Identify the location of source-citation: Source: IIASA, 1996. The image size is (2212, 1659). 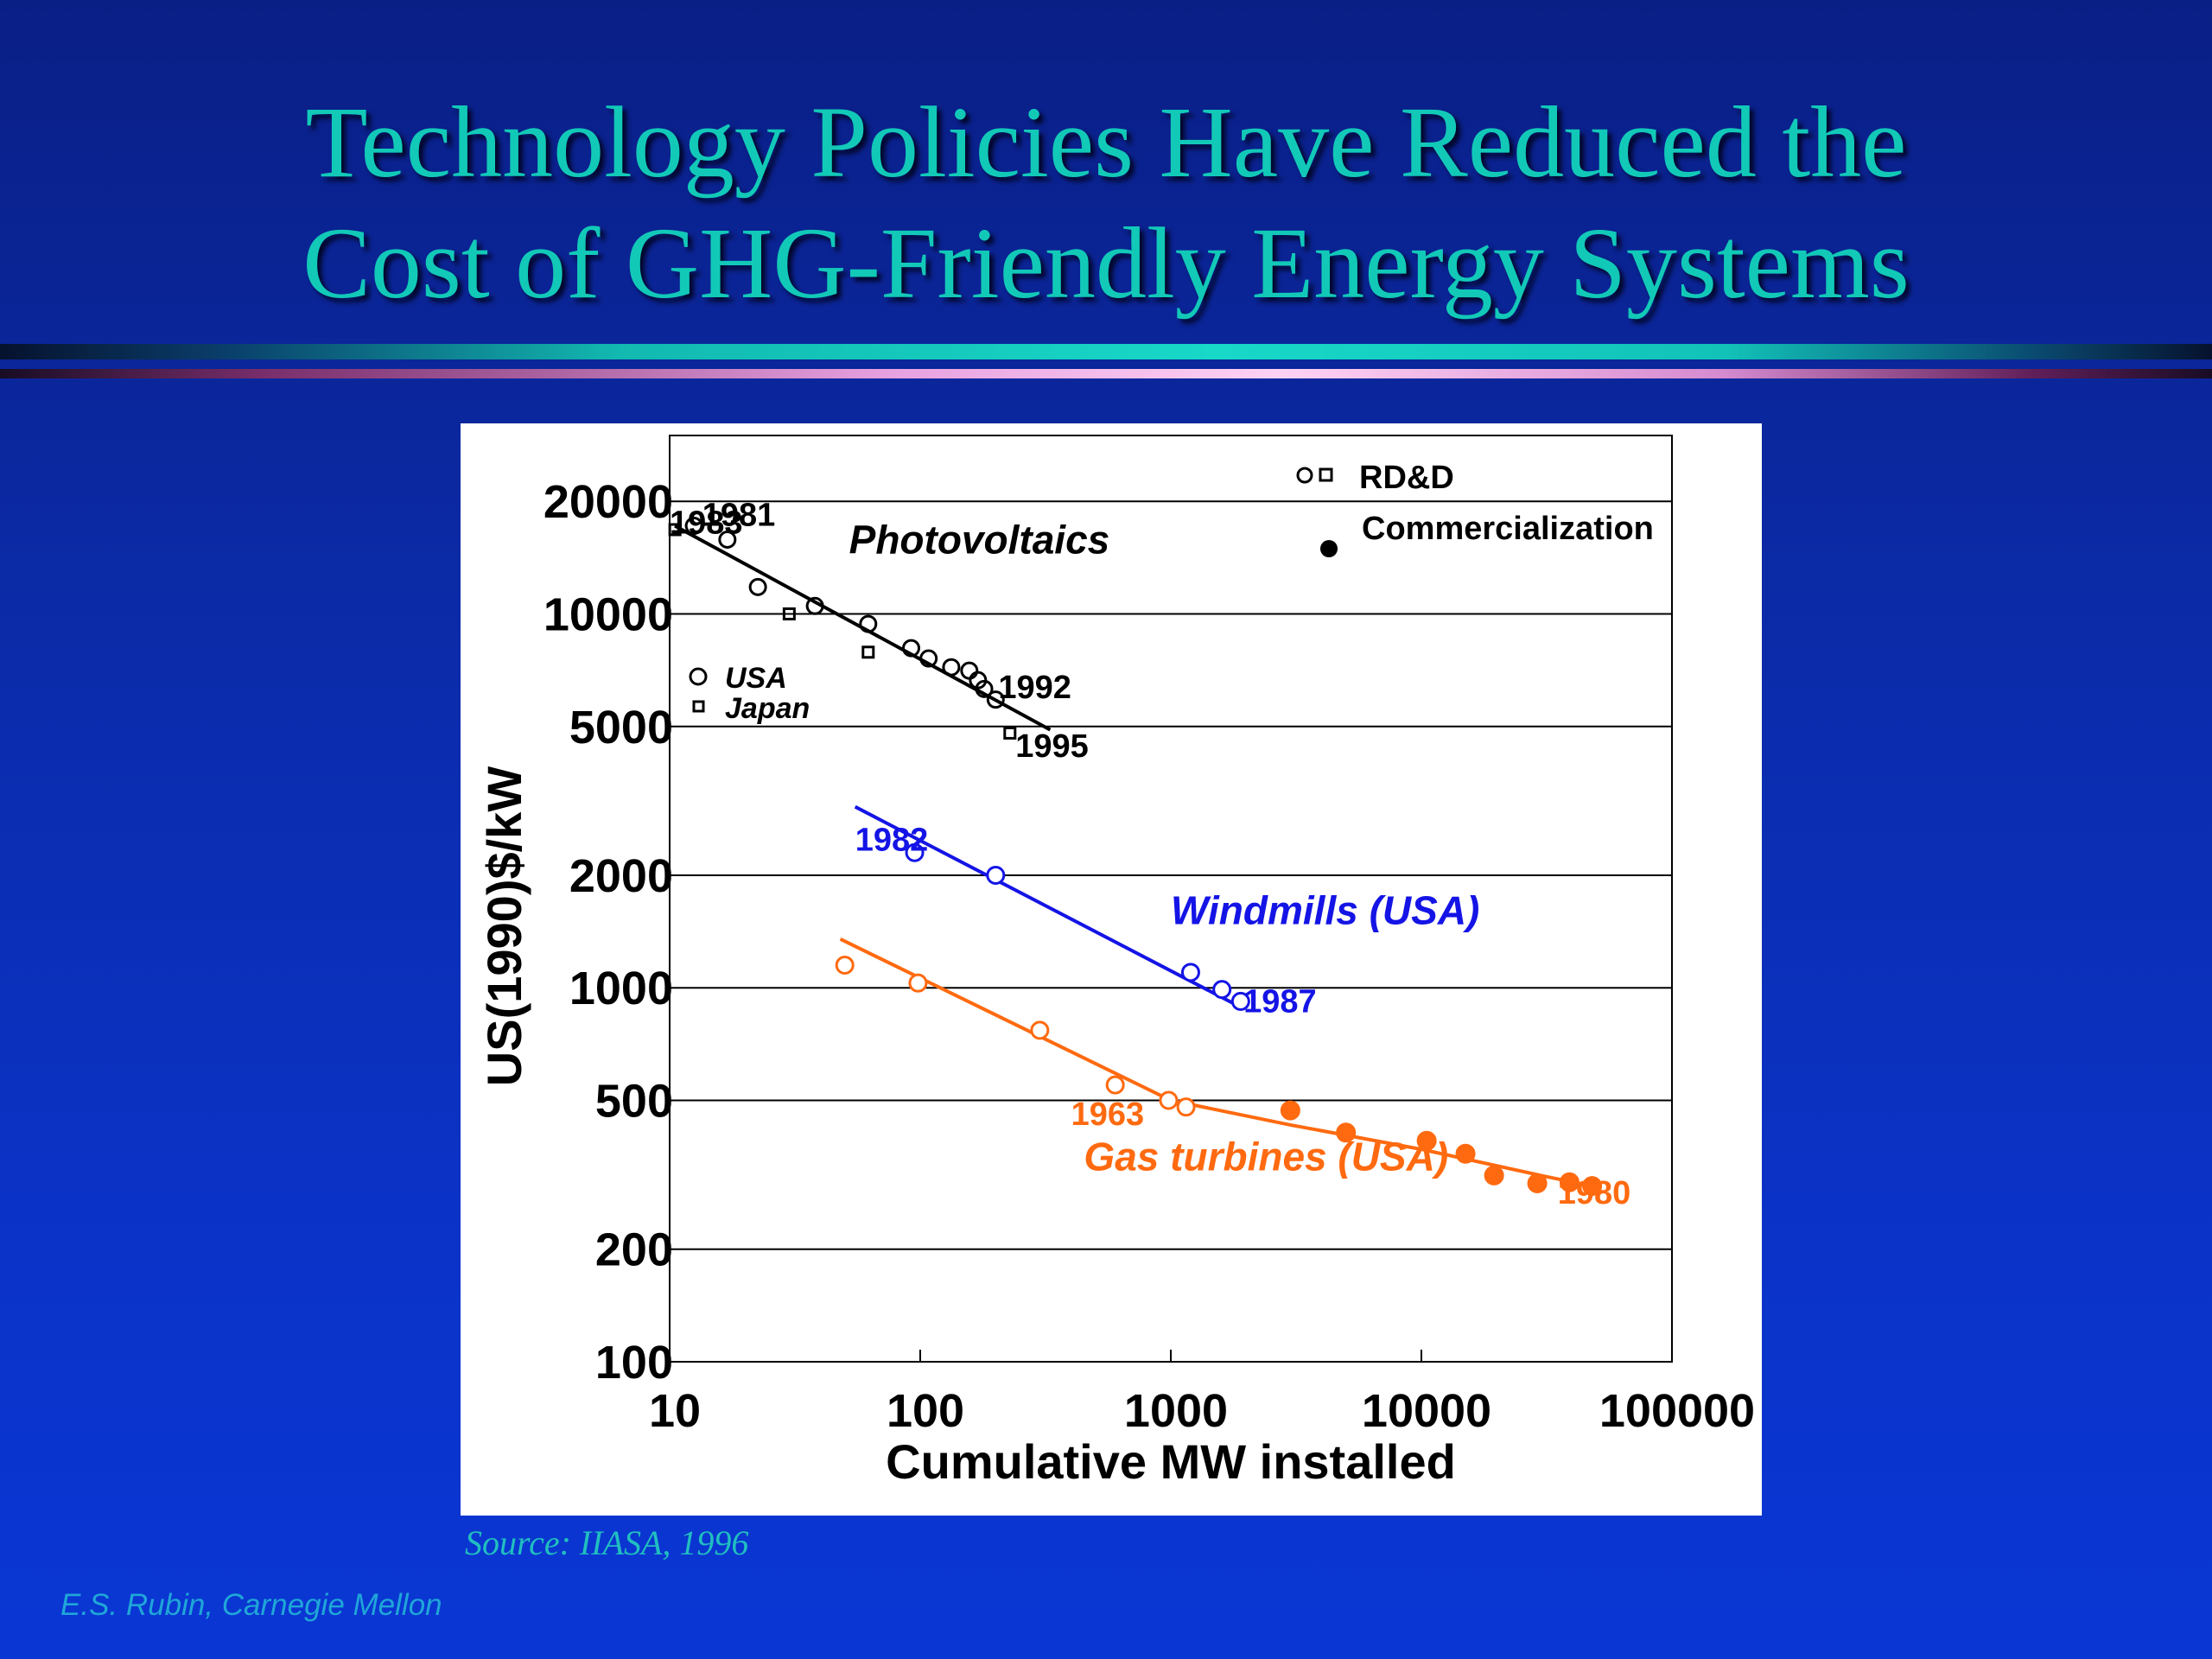
(607, 1542).